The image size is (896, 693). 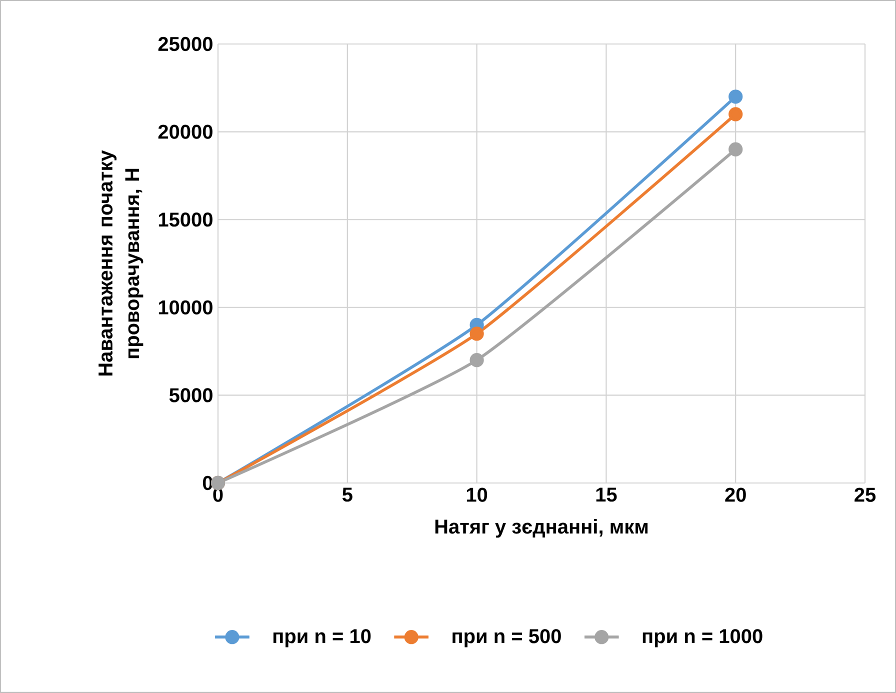 I want to click on legend-label: при n = 1000, so click(x=702, y=638).